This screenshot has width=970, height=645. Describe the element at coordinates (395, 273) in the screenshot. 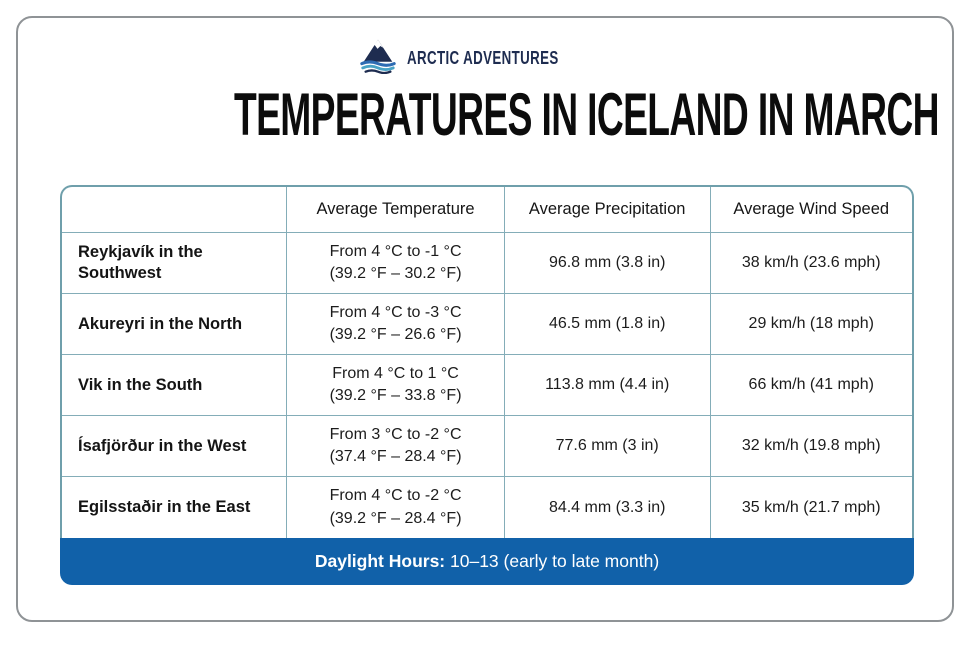

I see `temperature-fahrenheit: (39.2 °F – 30.2 °F)` at that location.